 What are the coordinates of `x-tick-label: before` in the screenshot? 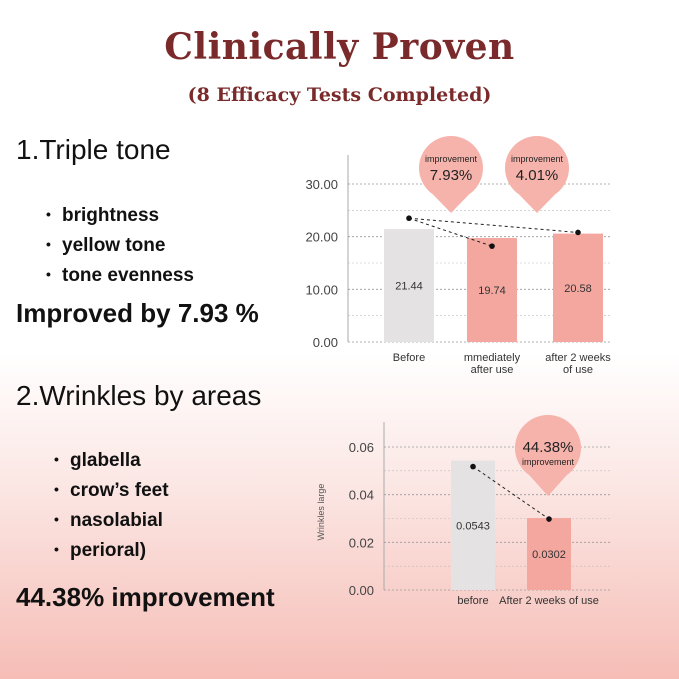 It's located at (472, 601).